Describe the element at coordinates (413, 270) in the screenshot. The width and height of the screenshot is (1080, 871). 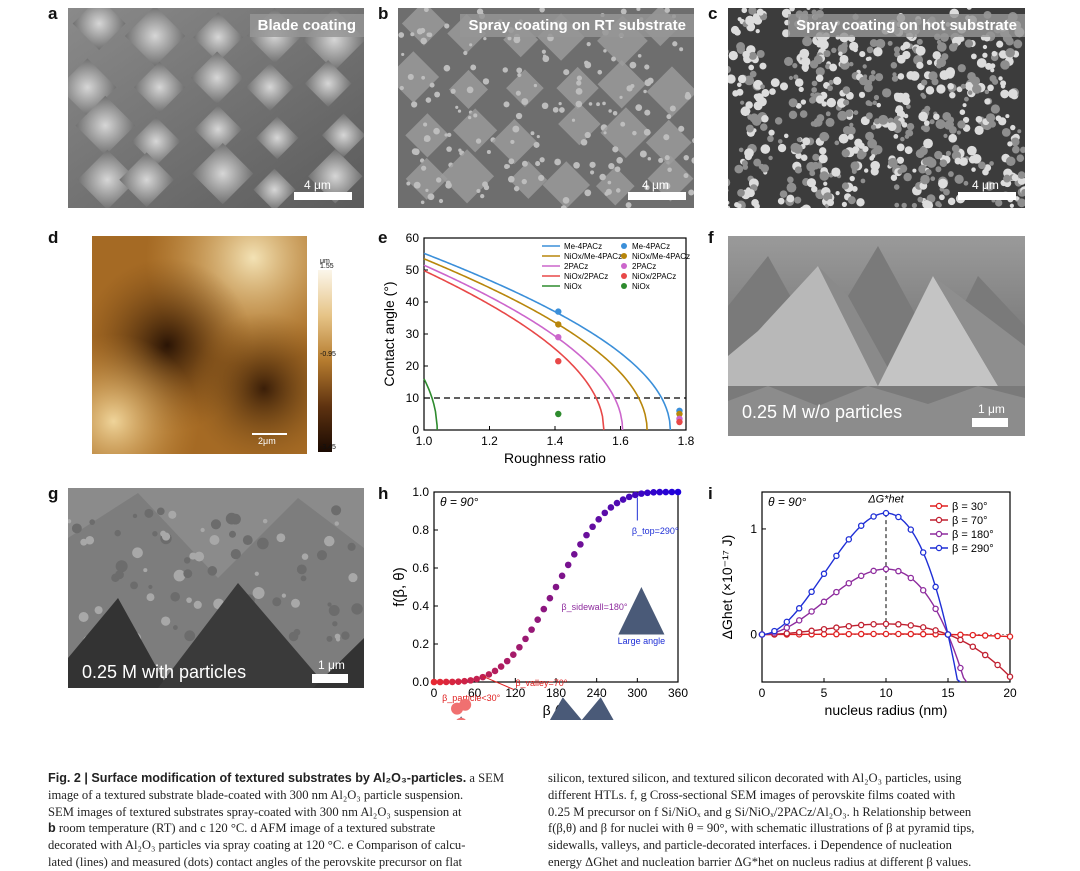
I see `y-tick-label: 50` at that location.